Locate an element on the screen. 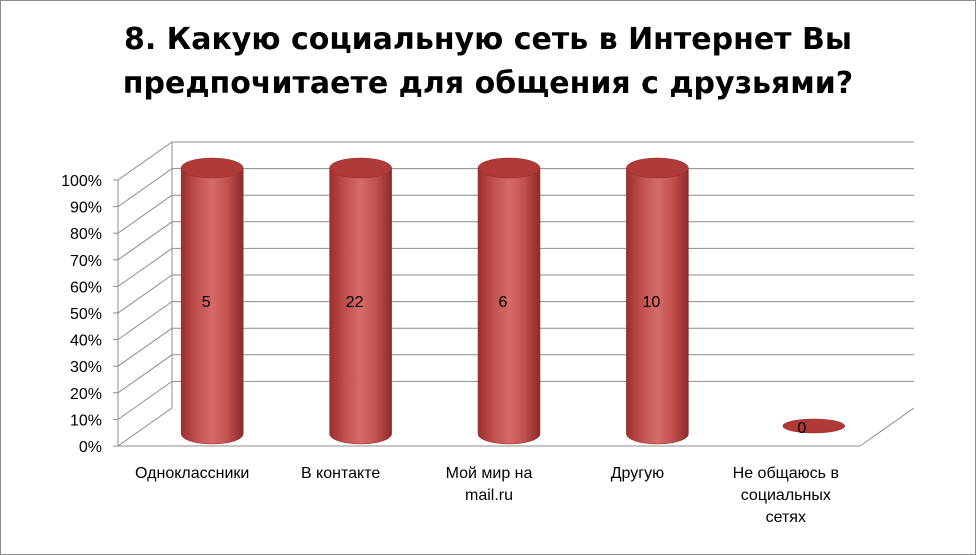 The height and width of the screenshot is (555, 976). chart-title-line-2: предпочитаете для общения с друзьями? is located at coordinates (488, 83).